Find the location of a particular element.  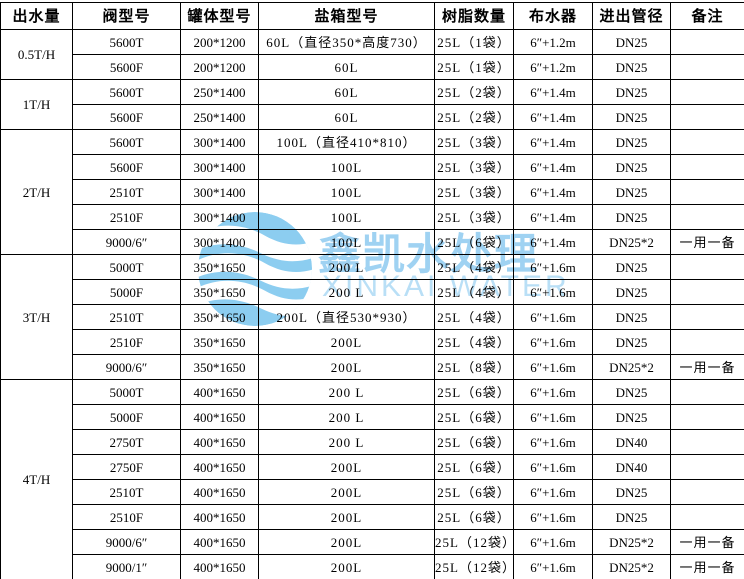

column-header-brine: 盐箱型号 is located at coordinates (346, 16).